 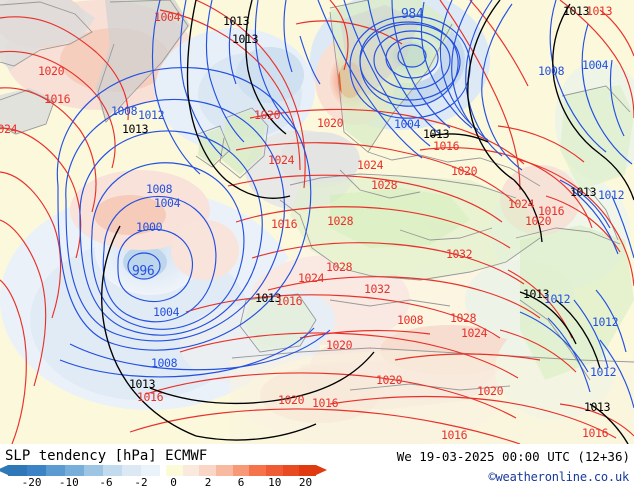 I want to click on colorbar-tick-label: 10, so click(x=275, y=482).